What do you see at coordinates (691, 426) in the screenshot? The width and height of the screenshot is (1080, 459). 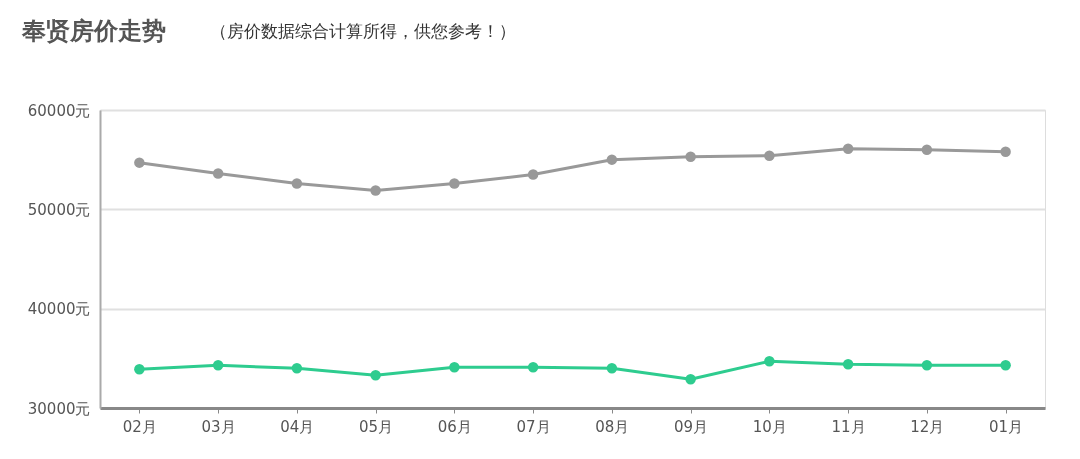 I see `x-tick-label: 09月` at bounding box center [691, 426].